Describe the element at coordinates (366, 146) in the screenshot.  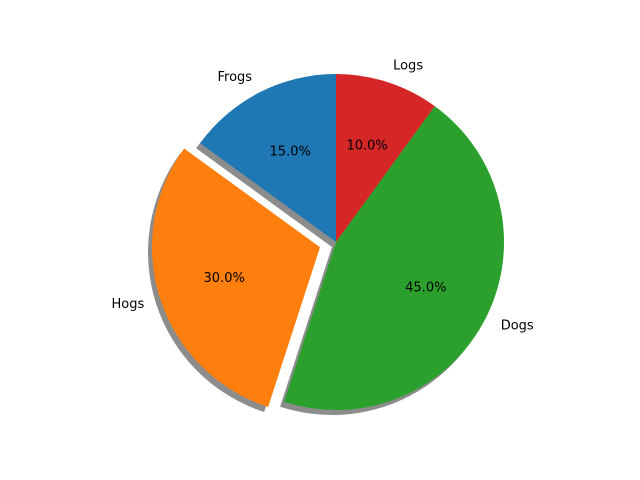
I see `percent-label-logs: 10.0%` at that location.